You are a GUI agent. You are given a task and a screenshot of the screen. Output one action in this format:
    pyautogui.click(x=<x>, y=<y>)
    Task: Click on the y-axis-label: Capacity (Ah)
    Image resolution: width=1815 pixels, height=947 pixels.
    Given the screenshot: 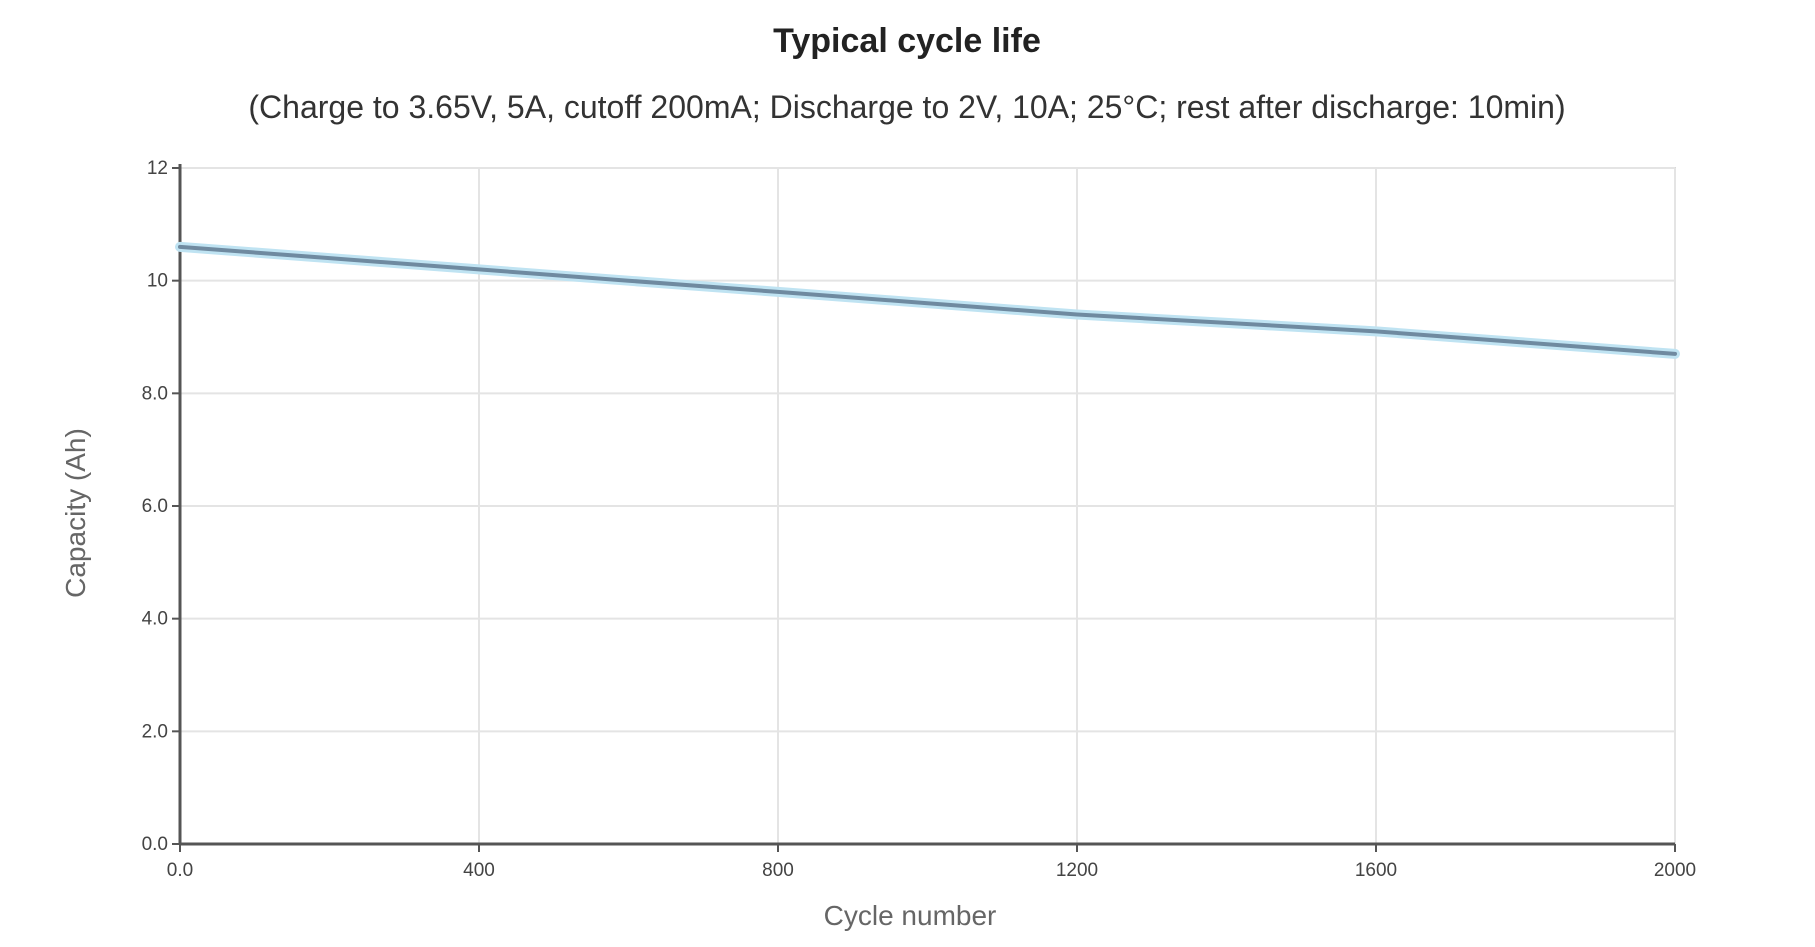 What is the action you would take?
    pyautogui.click(x=75, y=513)
    